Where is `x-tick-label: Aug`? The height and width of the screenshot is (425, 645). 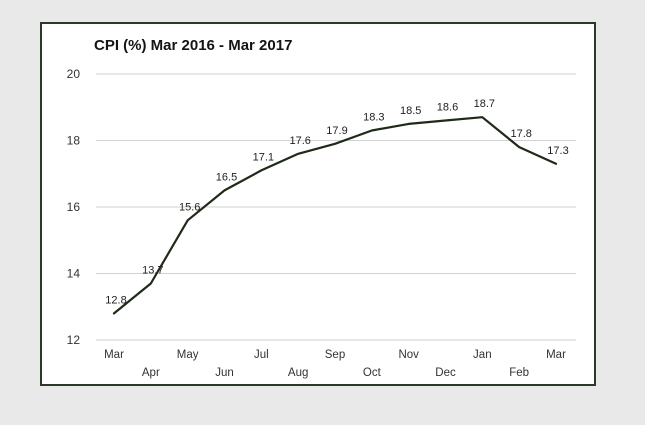
x-tick-label: Aug is located at coordinates (298, 373).